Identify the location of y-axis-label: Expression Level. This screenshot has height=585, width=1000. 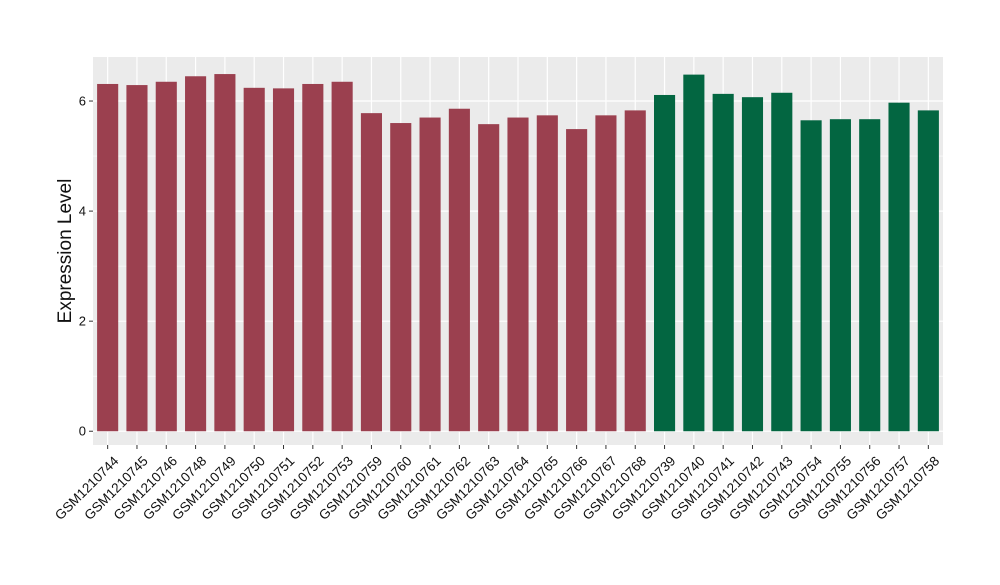
(65, 251).